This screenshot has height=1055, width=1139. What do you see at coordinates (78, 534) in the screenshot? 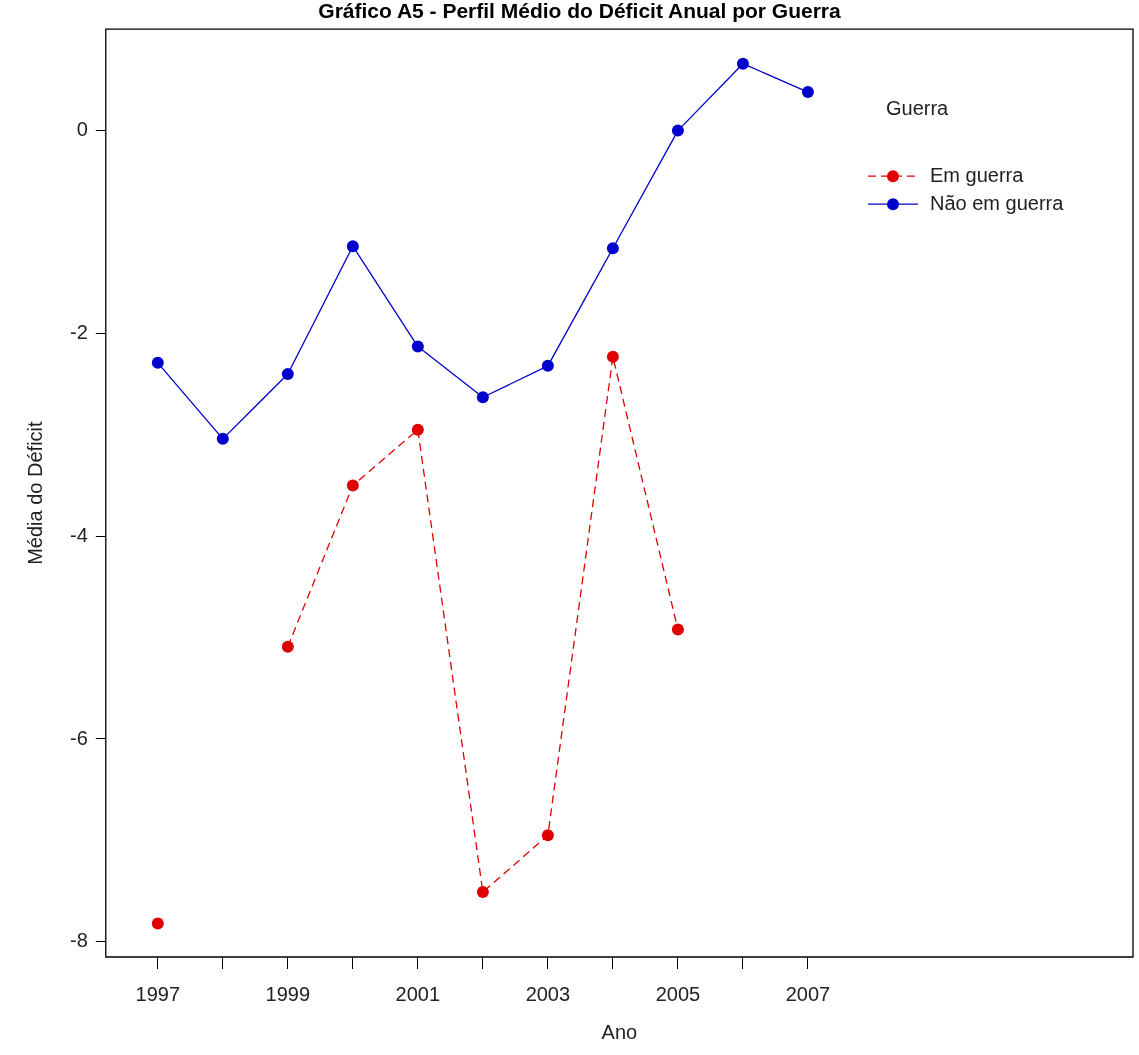
I see `y-tick-label: -4` at bounding box center [78, 534].